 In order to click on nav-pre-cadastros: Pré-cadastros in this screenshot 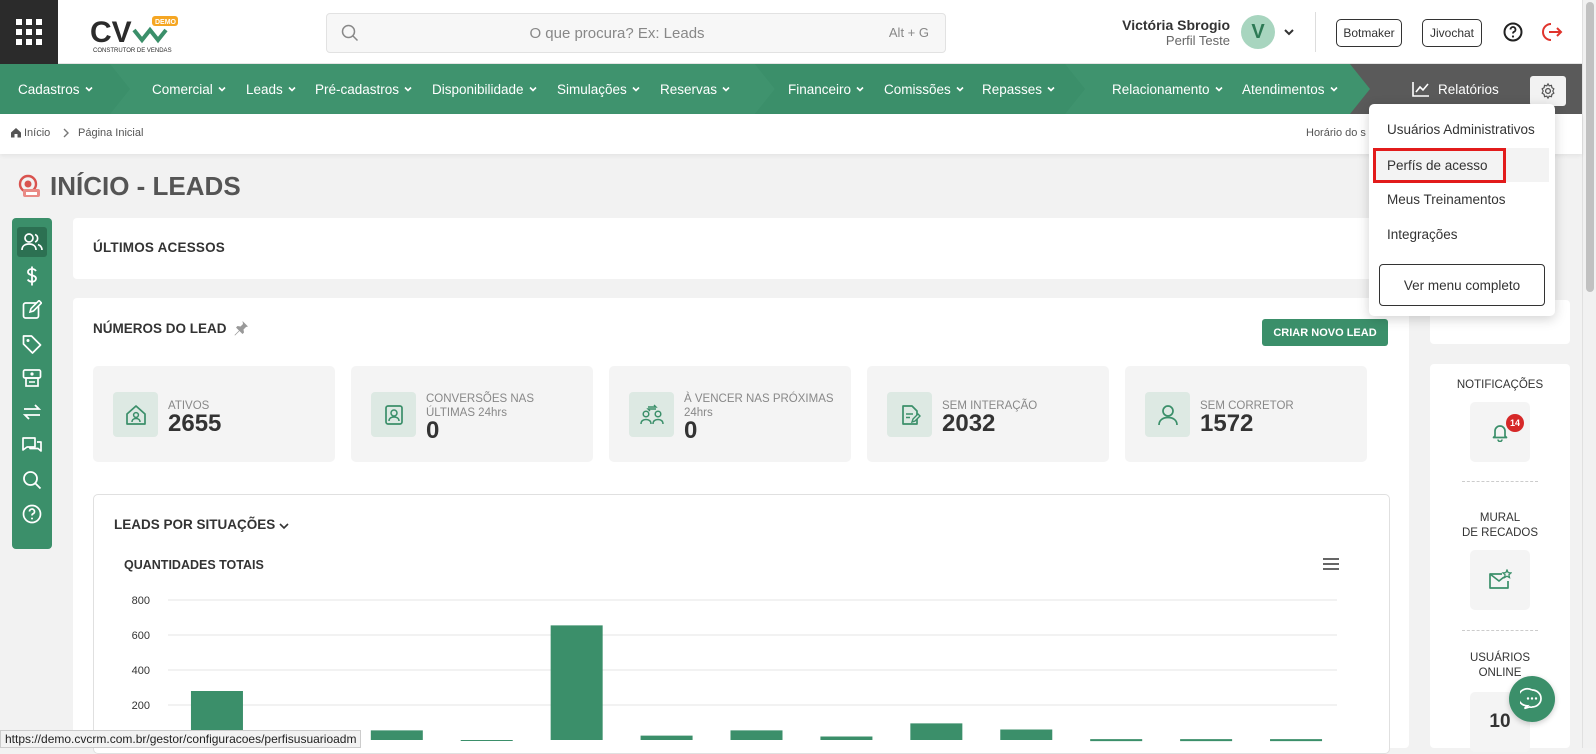, I will do `click(364, 89)`.